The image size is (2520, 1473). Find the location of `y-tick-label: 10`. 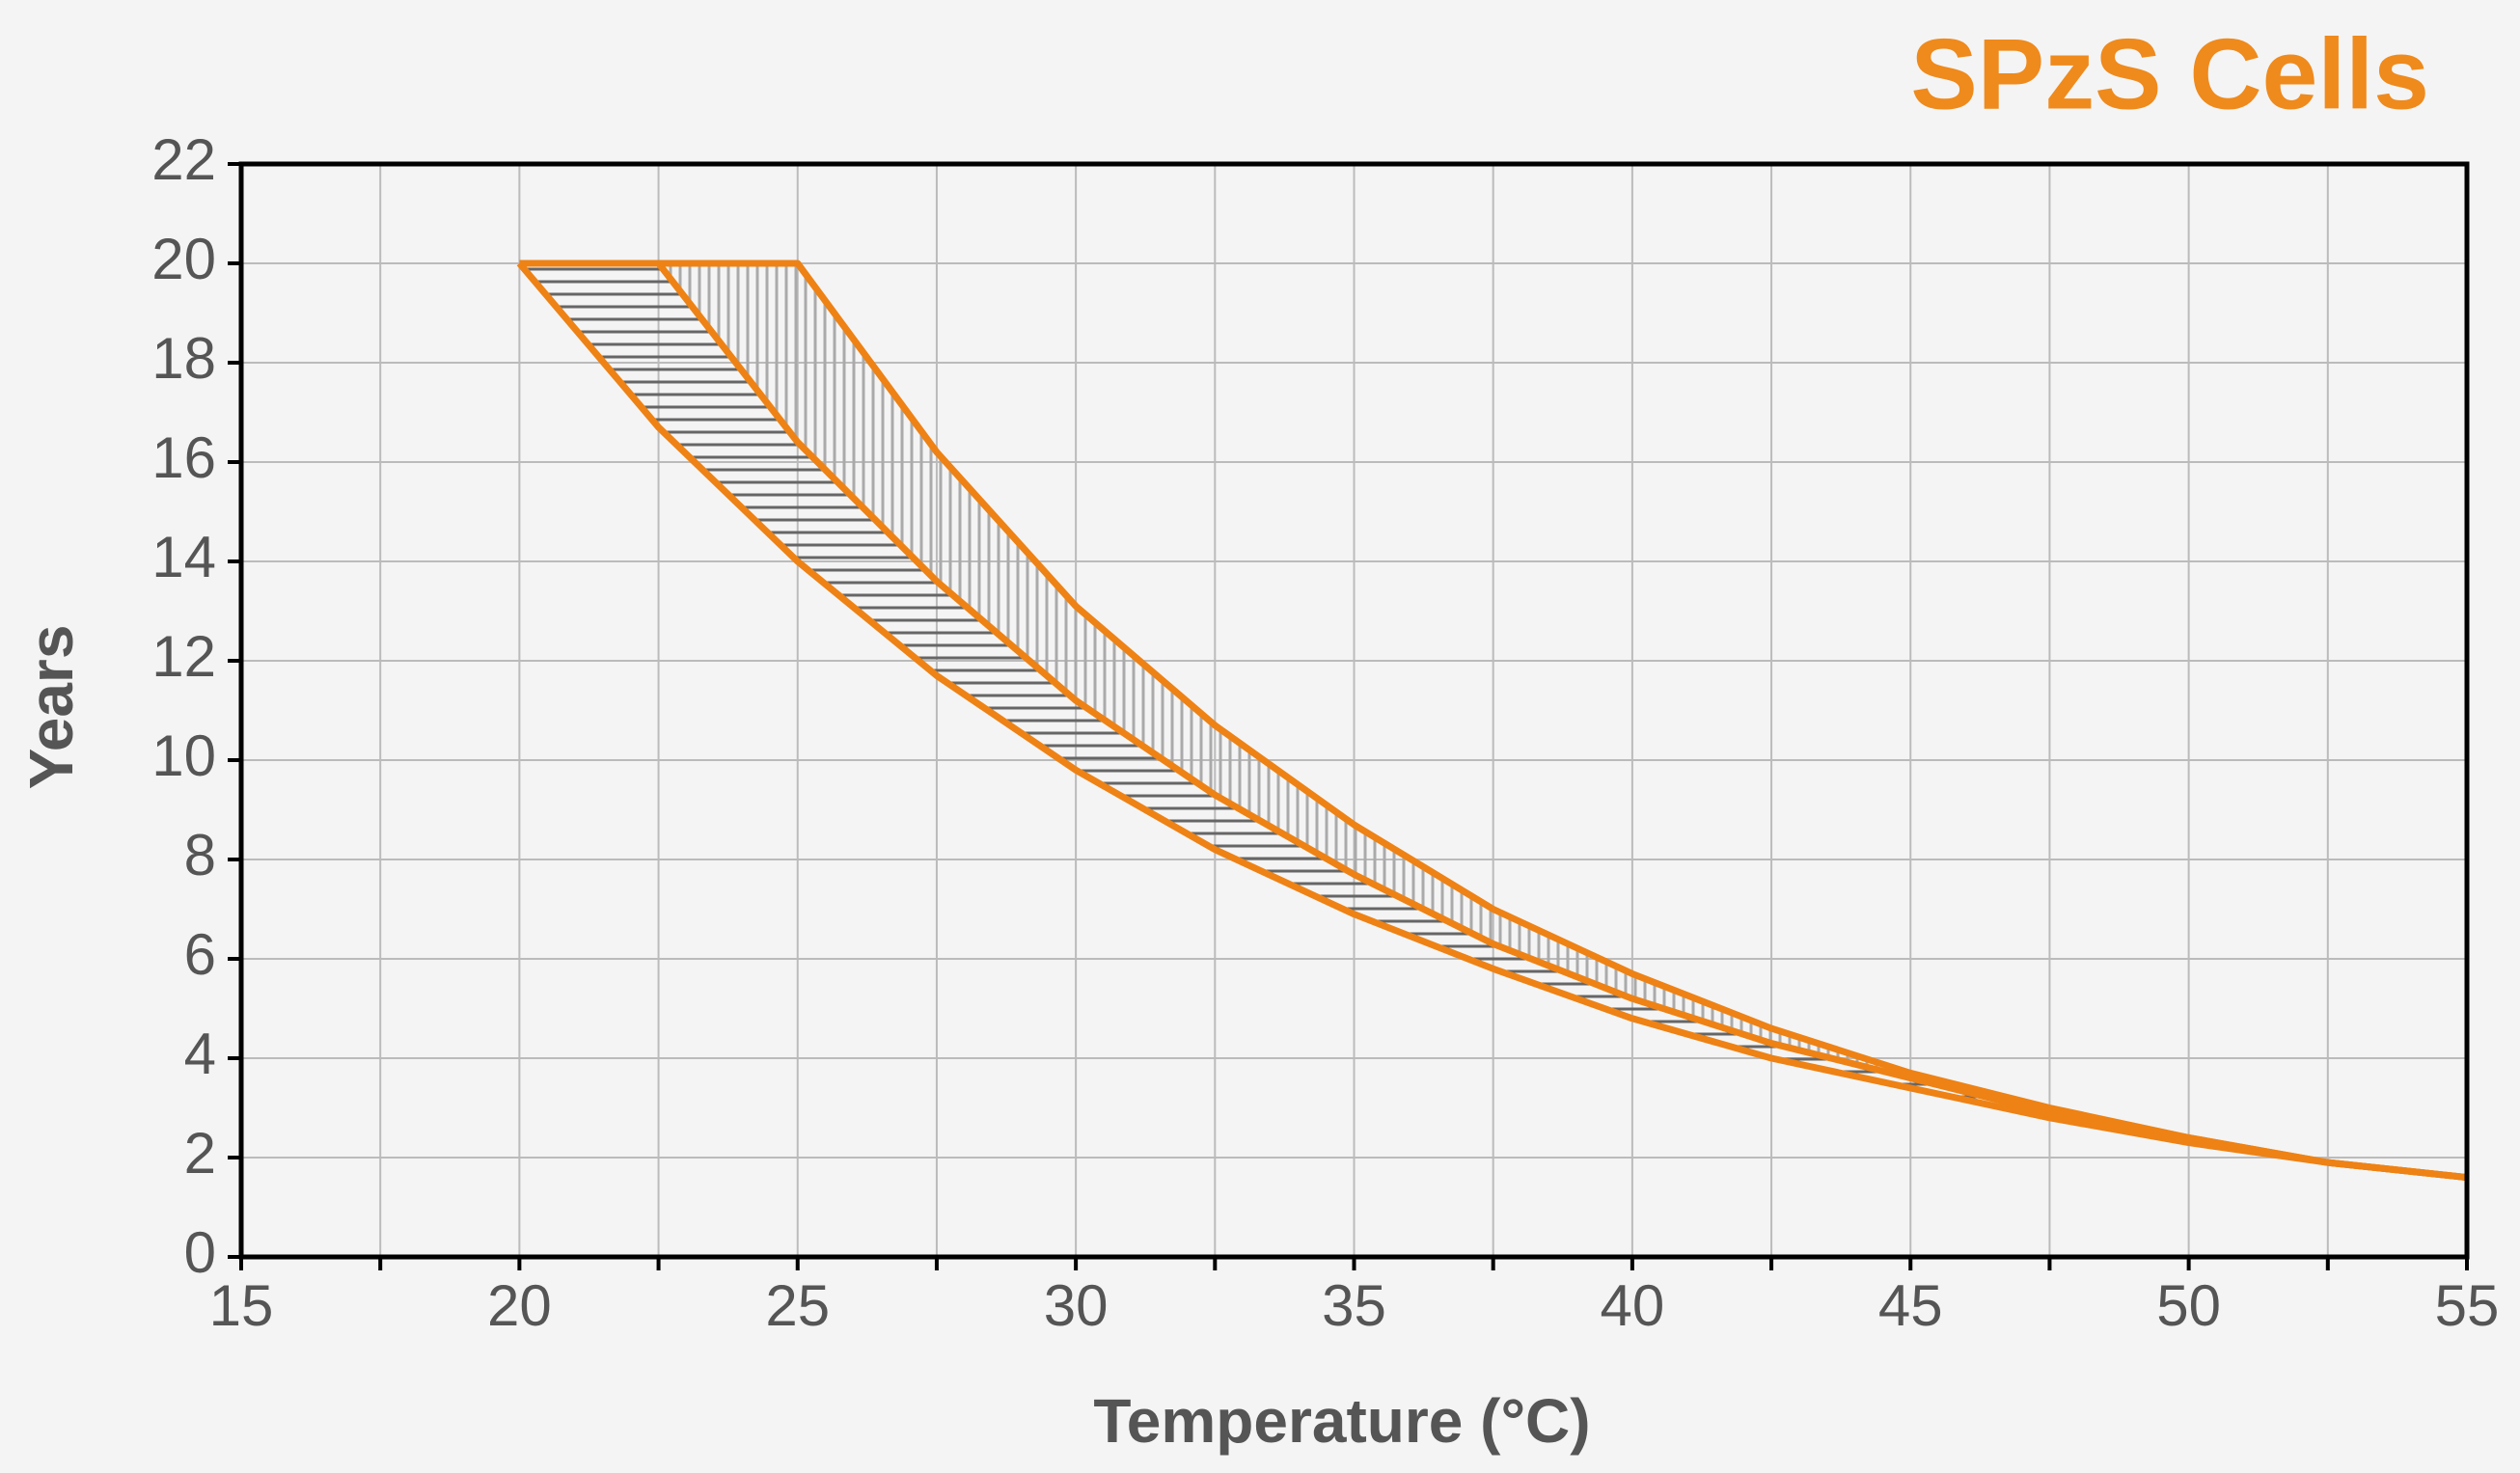

y-tick-label: 10 is located at coordinates (184, 755).